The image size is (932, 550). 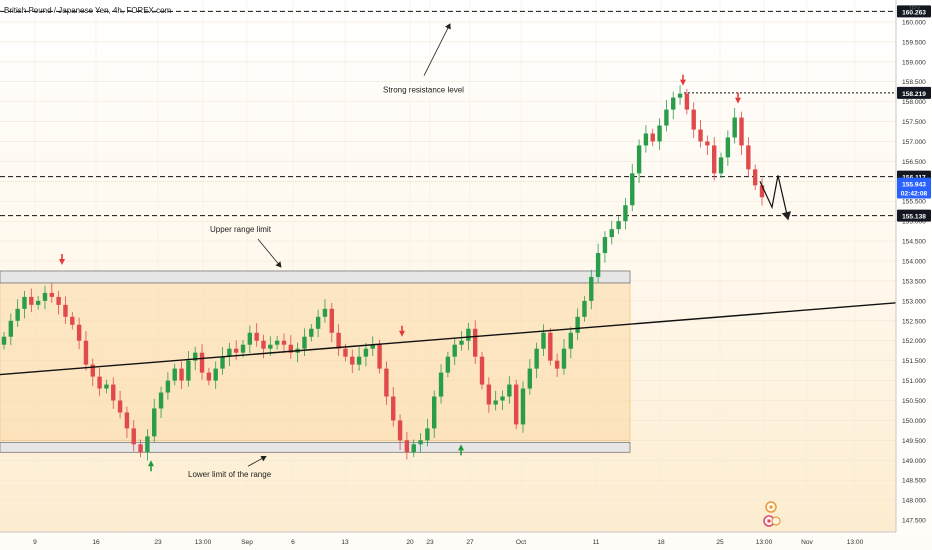 What do you see at coordinates (293, 542) in the screenshot?
I see `x-tick-label: 6` at bounding box center [293, 542].